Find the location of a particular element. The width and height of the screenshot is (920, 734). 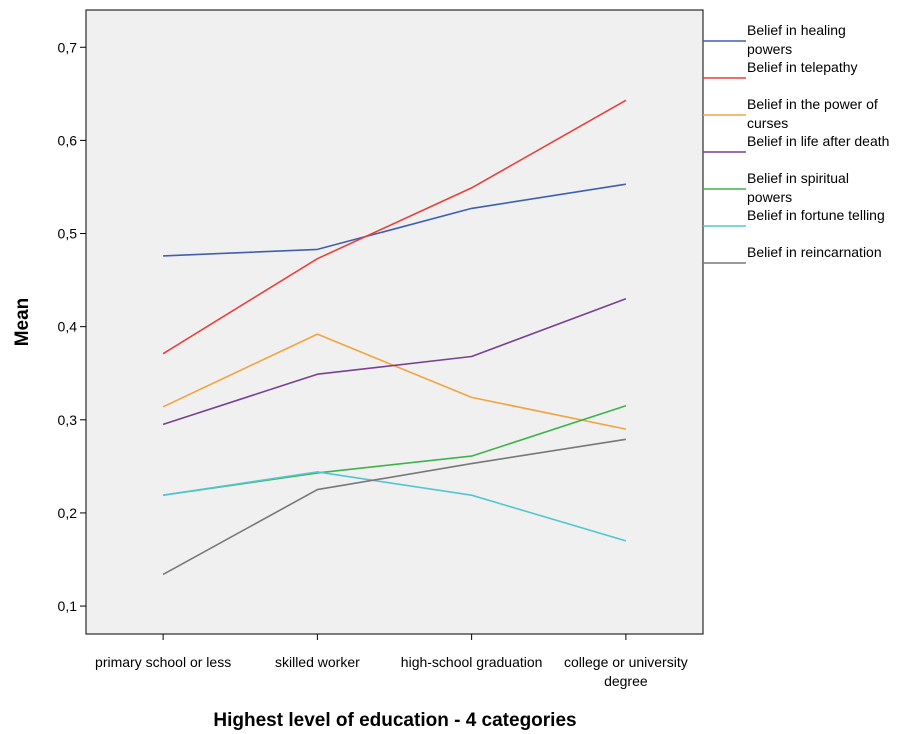

legend-label: Belief in fortune telling is located at coordinates (816, 215).